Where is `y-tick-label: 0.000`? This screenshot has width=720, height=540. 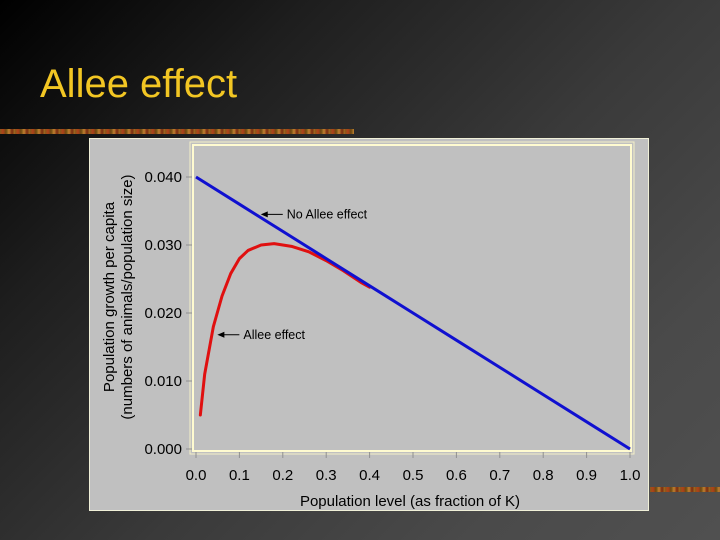
y-tick-label: 0.000 is located at coordinates (163, 449).